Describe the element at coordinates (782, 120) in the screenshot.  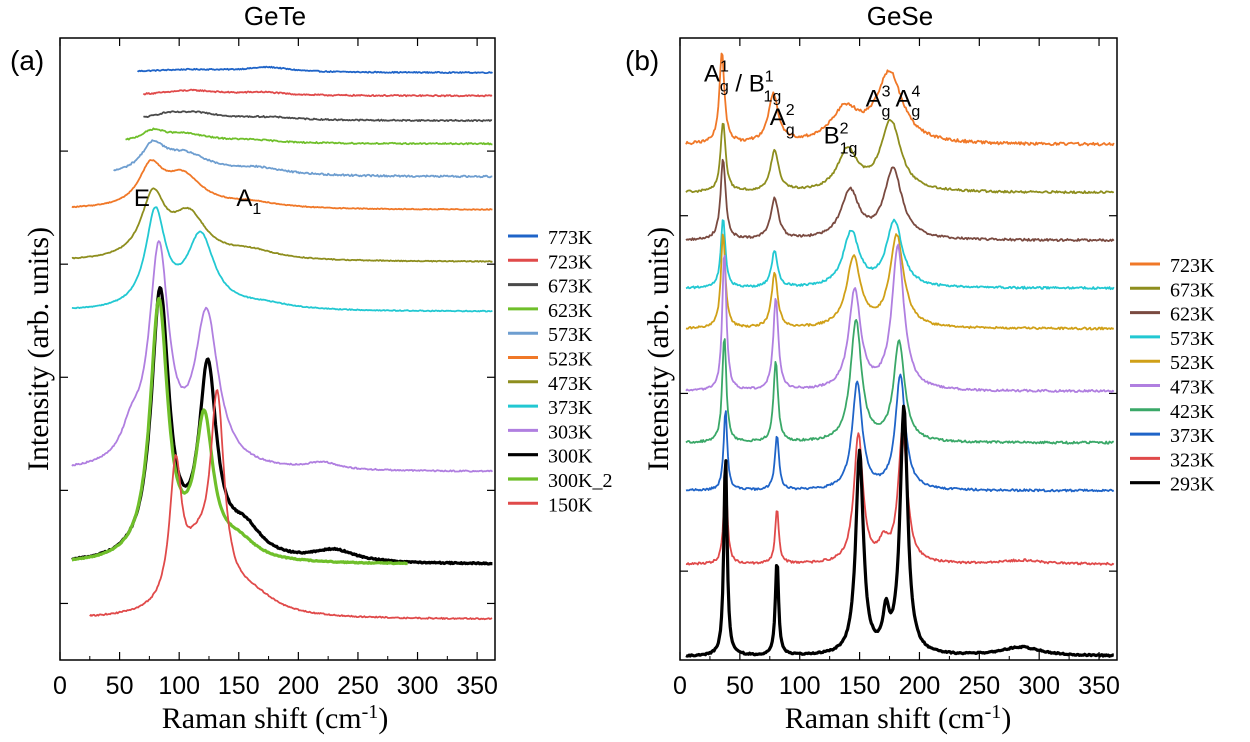
I see `peak-annotation: A2 g` at that location.